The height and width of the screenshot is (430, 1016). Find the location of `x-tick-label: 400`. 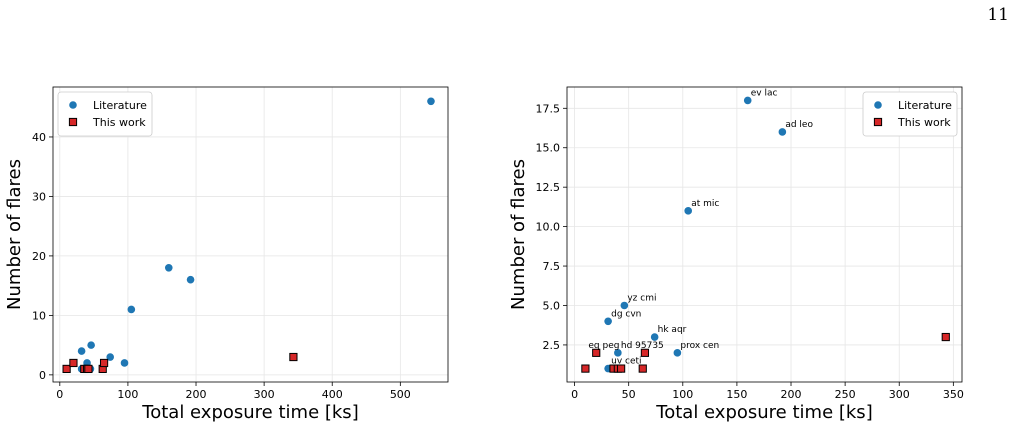

x-tick-label: 400 is located at coordinates (332, 394).